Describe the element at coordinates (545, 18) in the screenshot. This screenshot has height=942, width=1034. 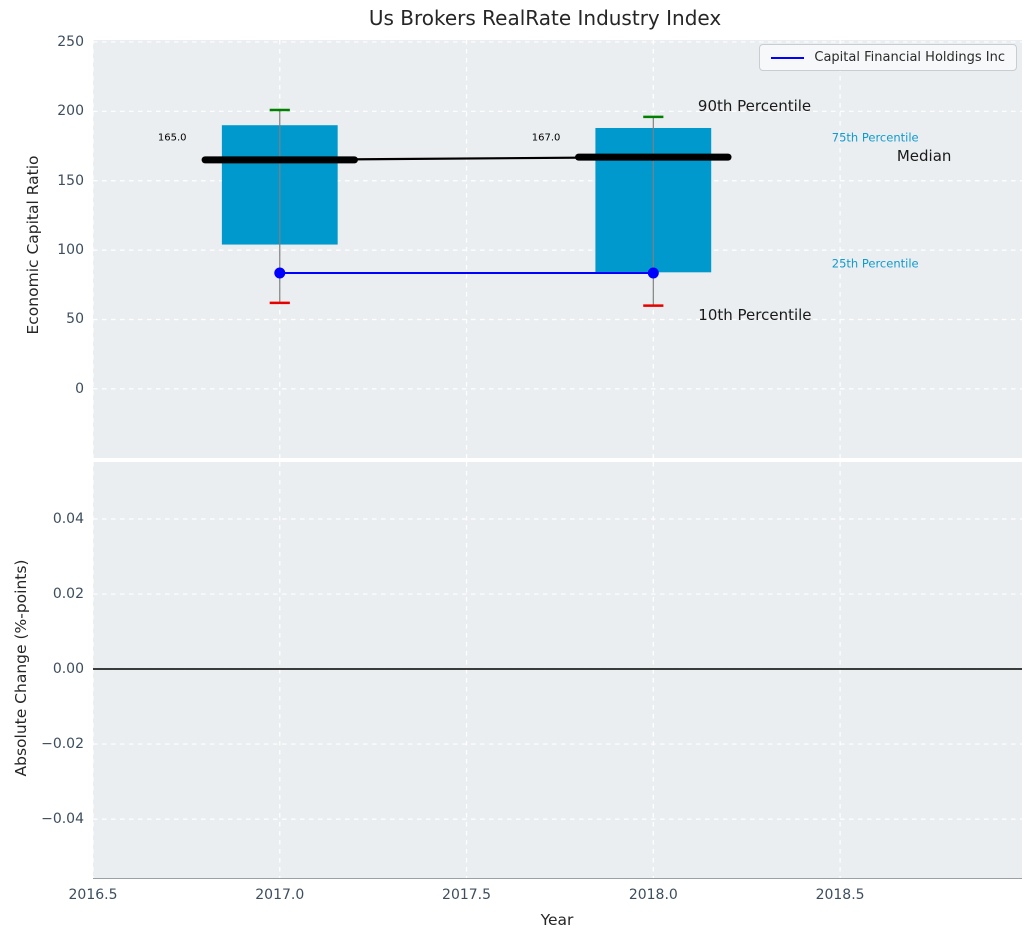
I see `chart-title: Us Brokers RealRate Industry Index` at that location.